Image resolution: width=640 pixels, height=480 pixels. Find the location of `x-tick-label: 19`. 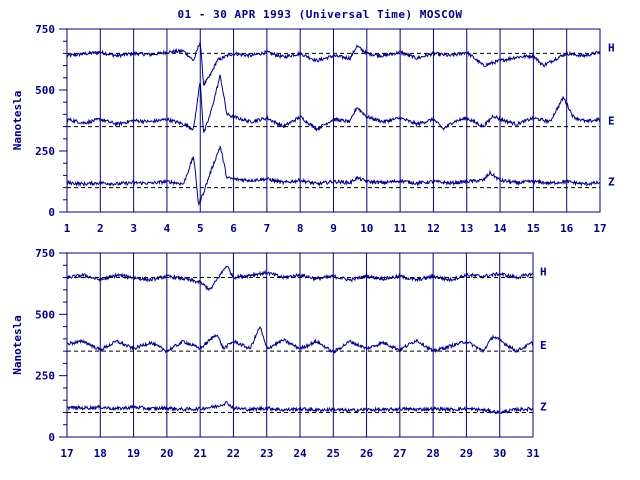

x-tick-label: 19 is located at coordinates (133, 453).